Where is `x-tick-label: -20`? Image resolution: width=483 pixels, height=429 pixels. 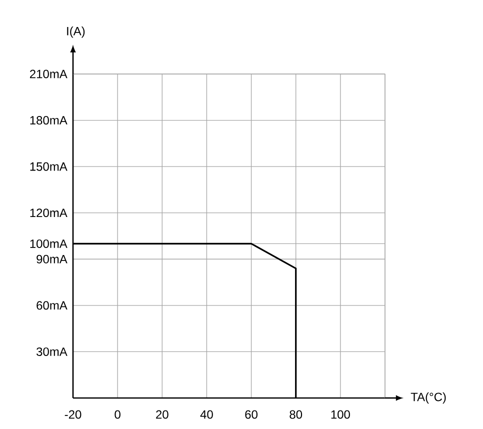 x-tick-label: -20 is located at coordinates (73, 414).